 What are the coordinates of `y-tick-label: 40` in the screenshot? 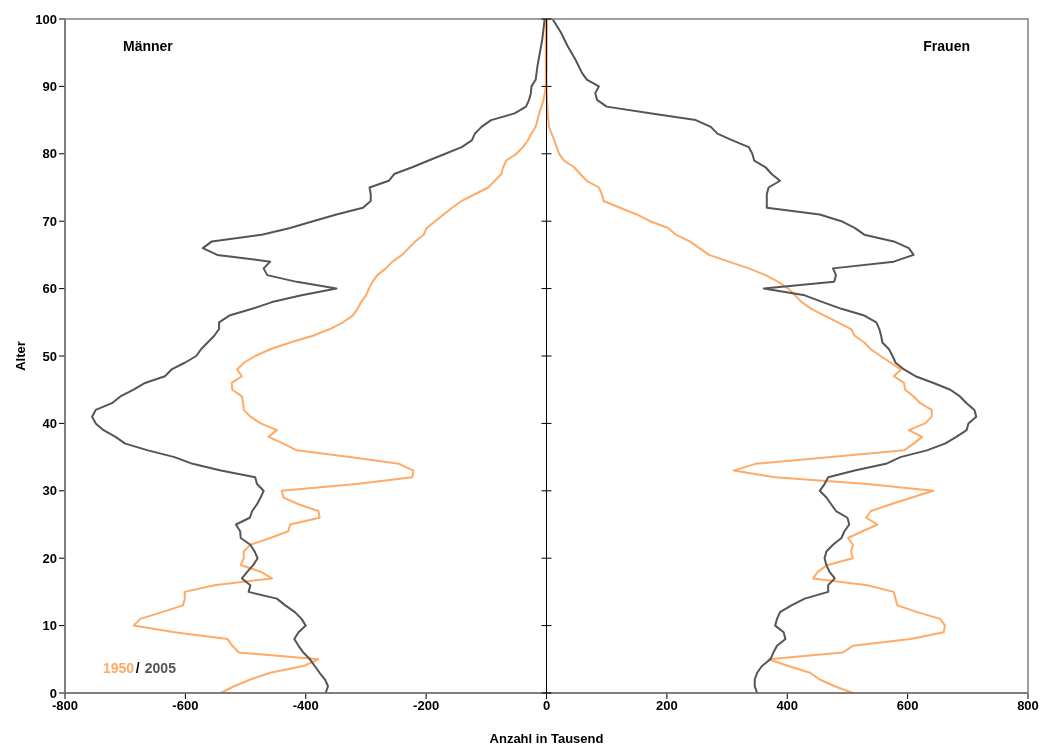 It's located at (49, 424).